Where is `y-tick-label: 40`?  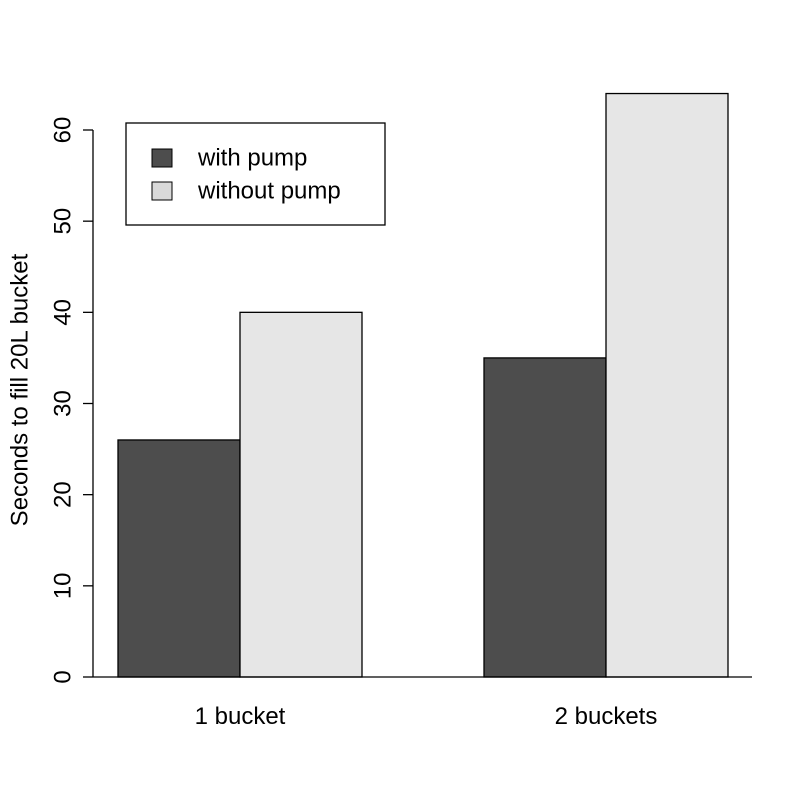 y-tick-label: 40 is located at coordinates (63, 312).